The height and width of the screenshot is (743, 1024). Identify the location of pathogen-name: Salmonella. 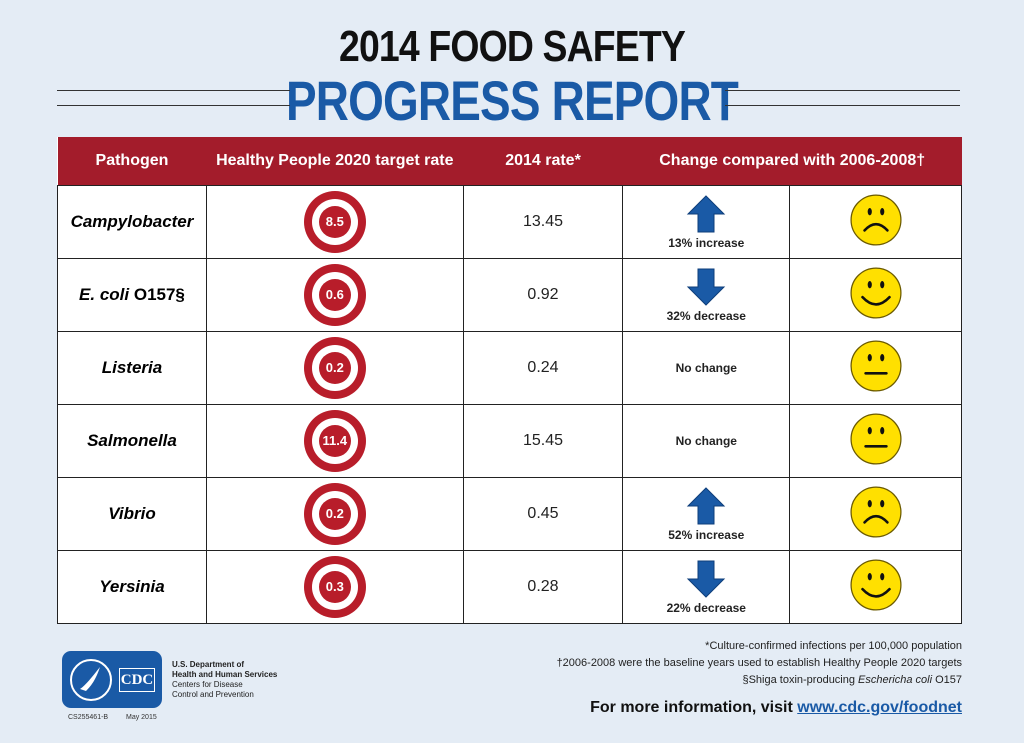
(132, 440).